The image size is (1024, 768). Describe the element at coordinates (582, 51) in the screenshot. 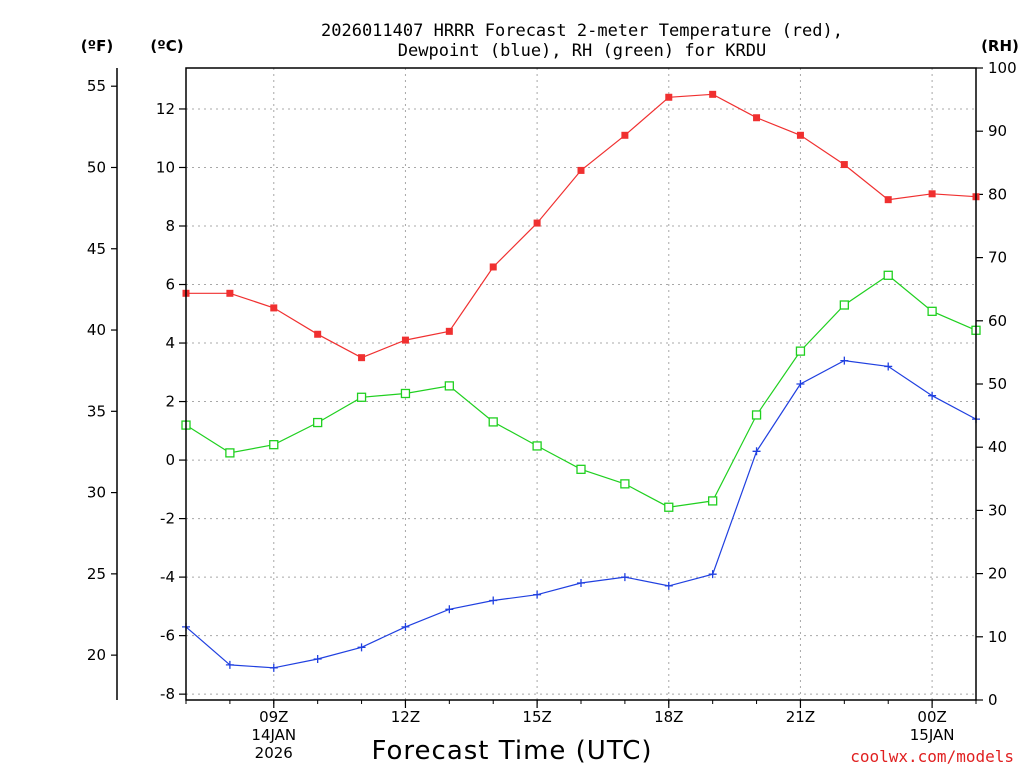

I see `chart-title-line2: Dewpoint (blue), RH (green) for KRDU` at that location.